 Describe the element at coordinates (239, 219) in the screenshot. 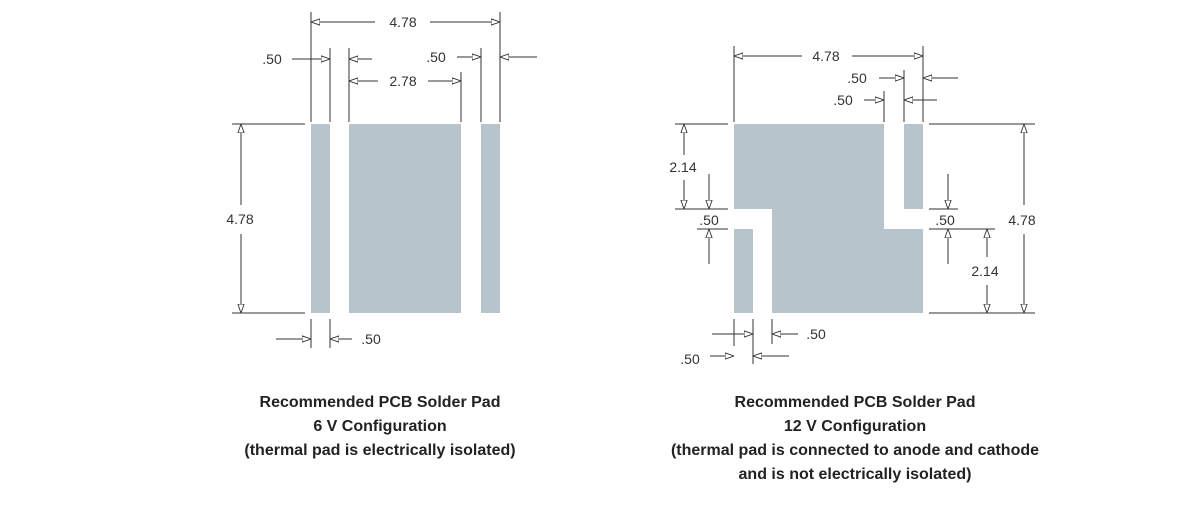

I see `left-height-label: 4.78` at that location.